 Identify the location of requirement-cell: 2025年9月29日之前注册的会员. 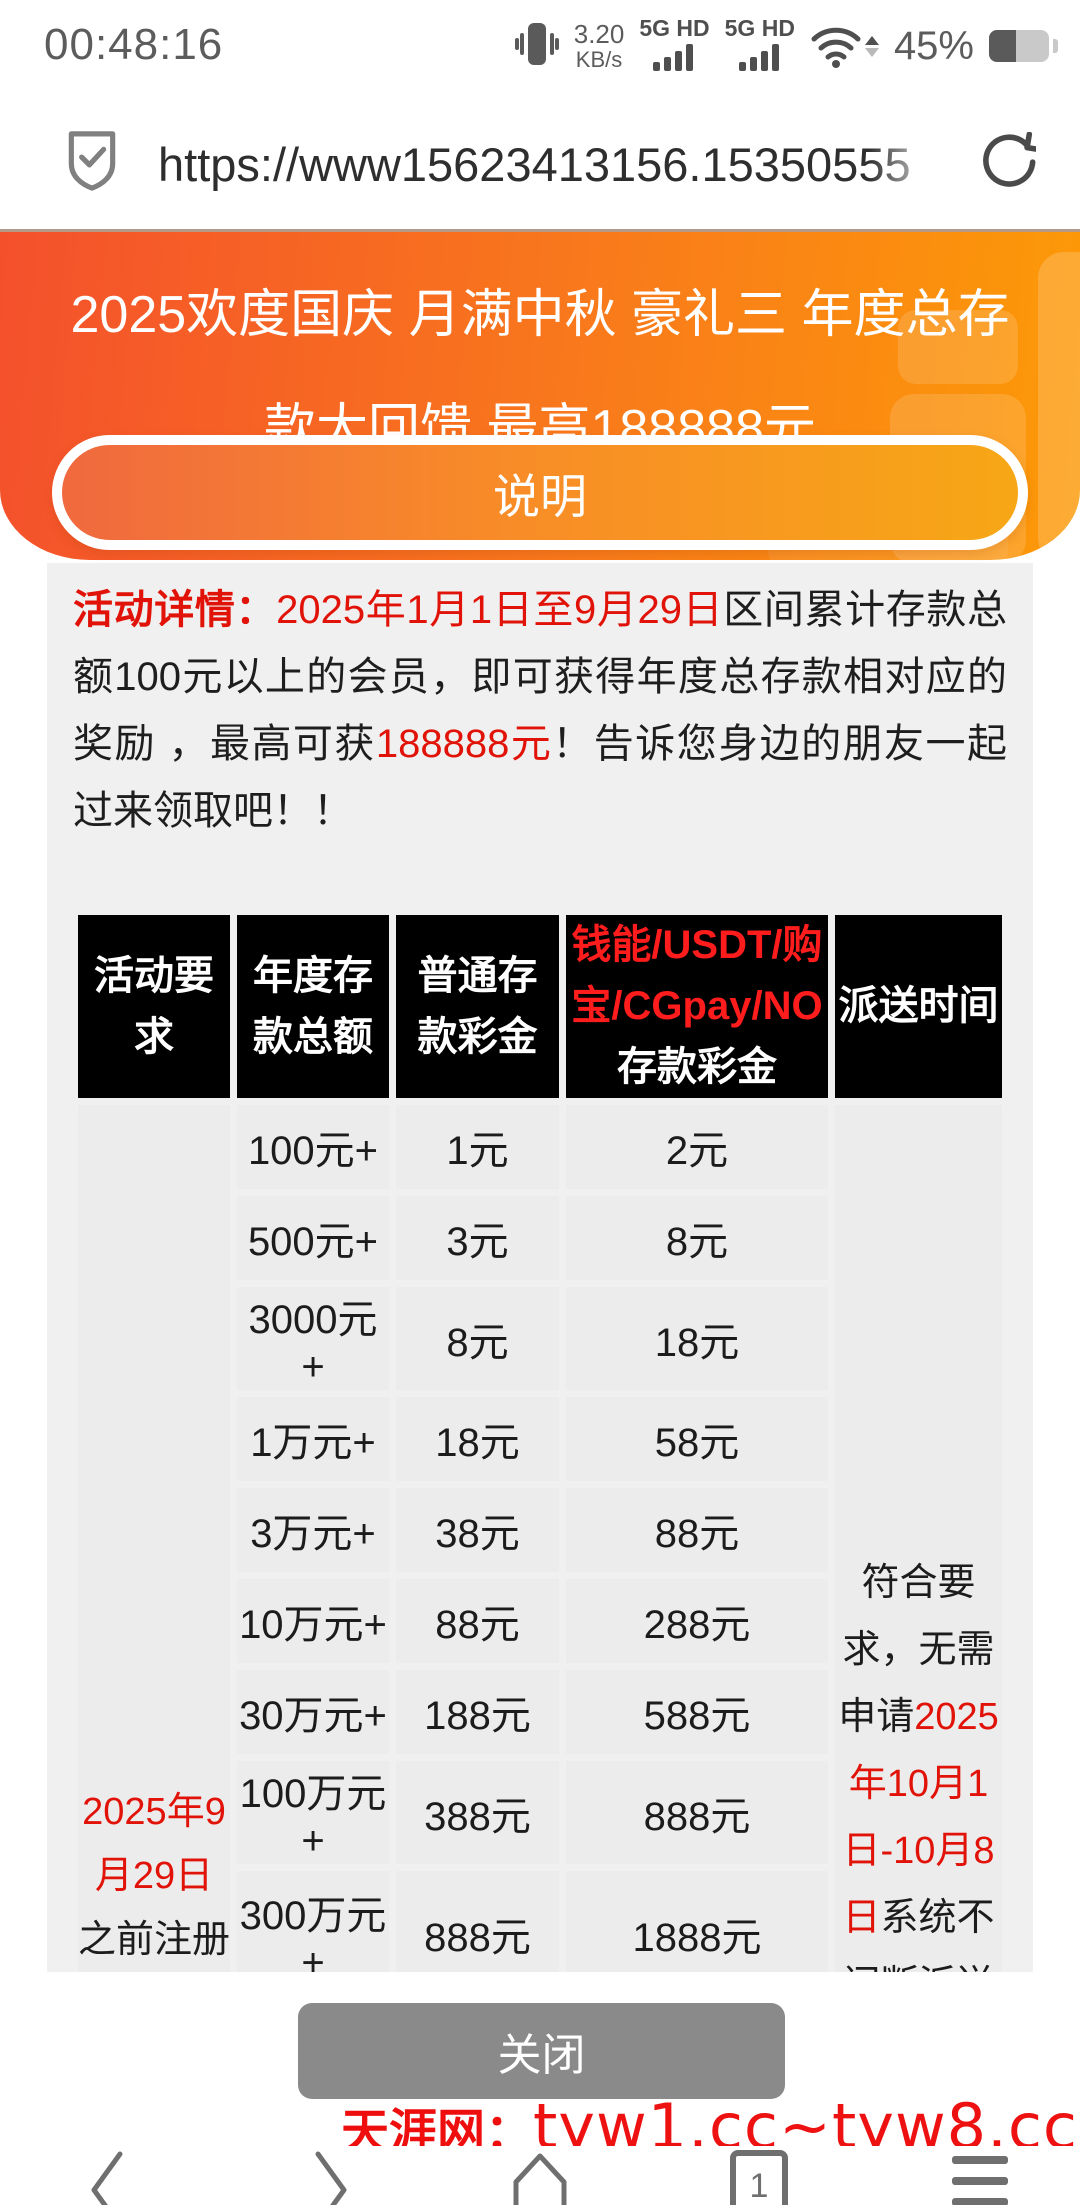
(154, 1538).